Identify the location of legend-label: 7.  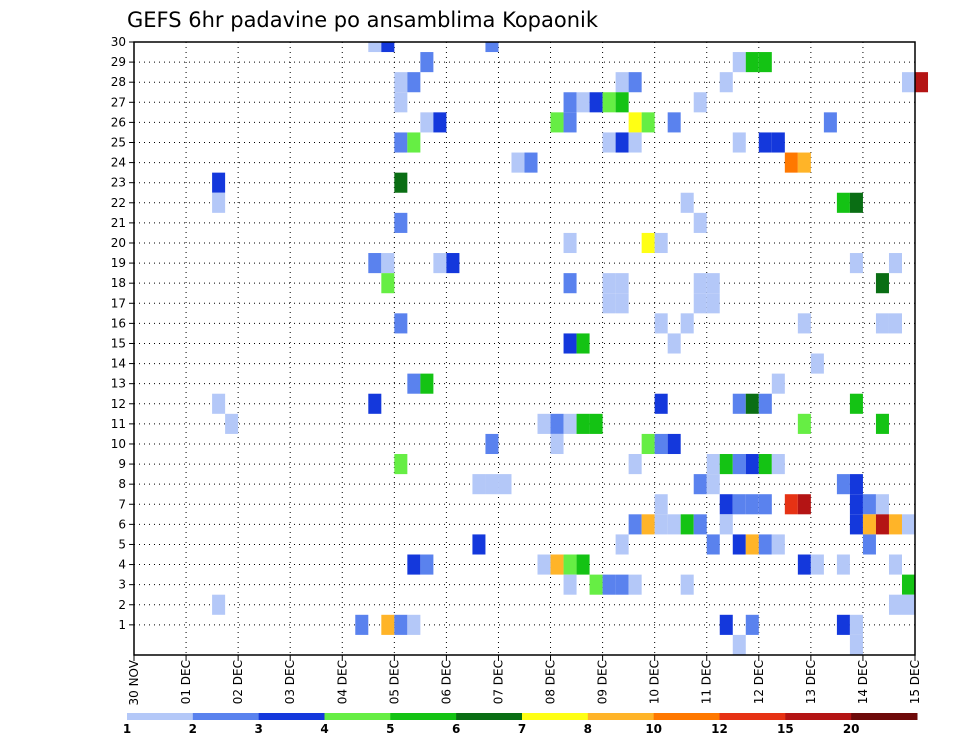
(522, 729).